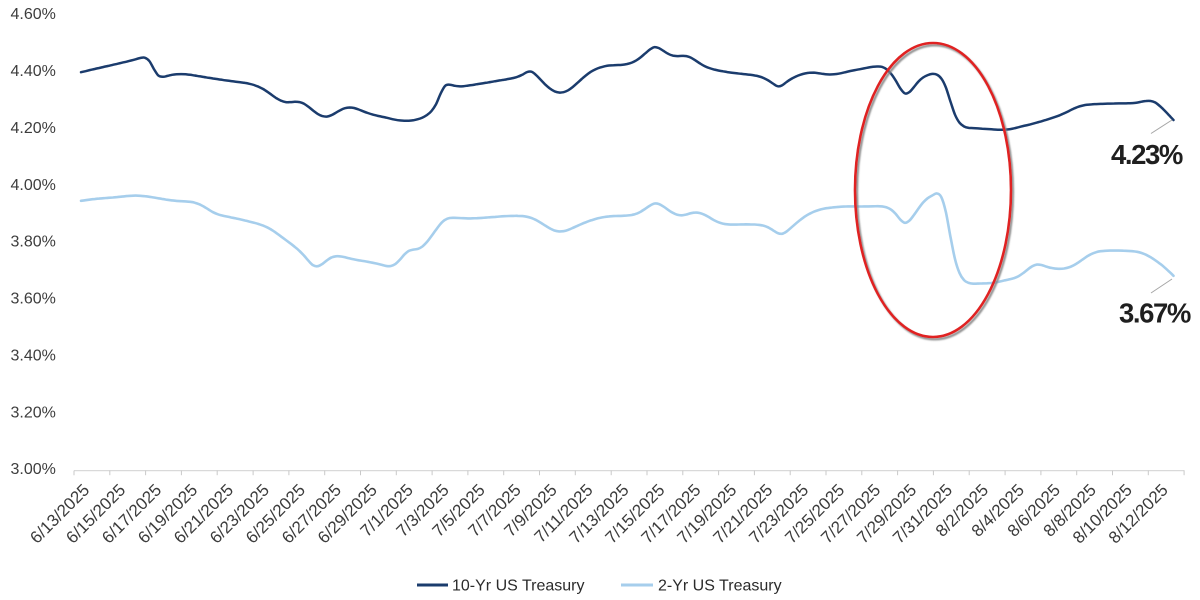  Describe the element at coordinates (33, 14) in the screenshot. I see `svg-text: 4.60%` at that location.